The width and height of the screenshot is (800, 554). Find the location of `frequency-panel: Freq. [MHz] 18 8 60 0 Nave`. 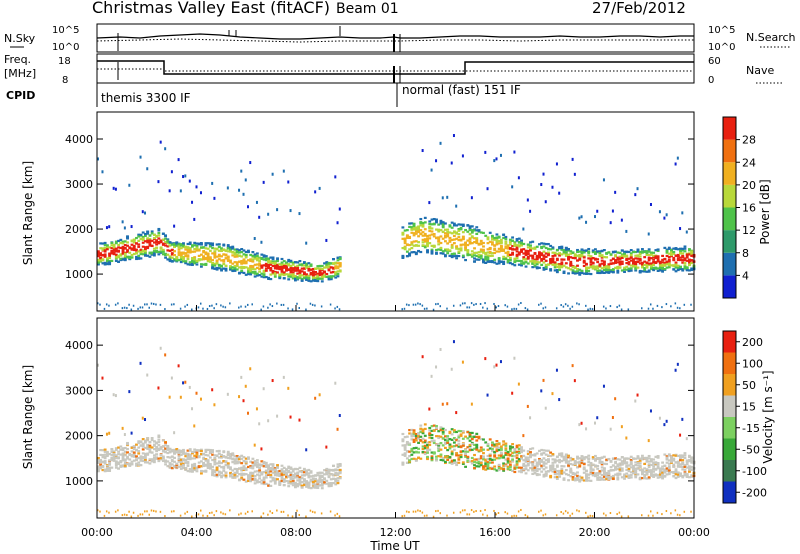

frequency-panel: Freq. [MHz] 18 8 60 0 Nave is located at coordinates (393, 69).